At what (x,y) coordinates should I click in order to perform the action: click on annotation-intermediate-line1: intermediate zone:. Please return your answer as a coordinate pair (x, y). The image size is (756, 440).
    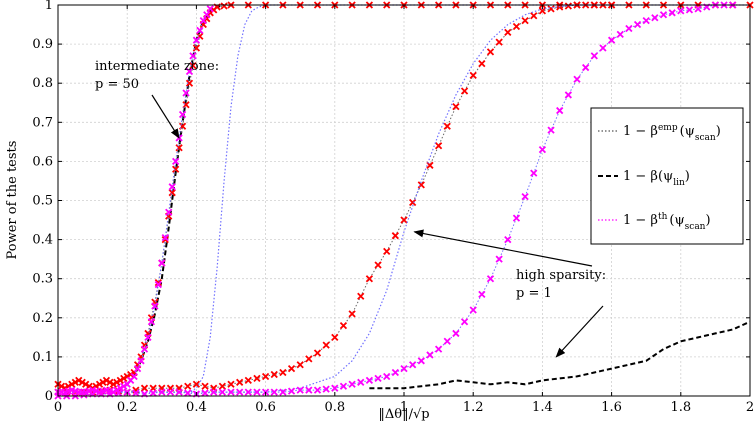
    Looking at the image, I should click on (157, 66).